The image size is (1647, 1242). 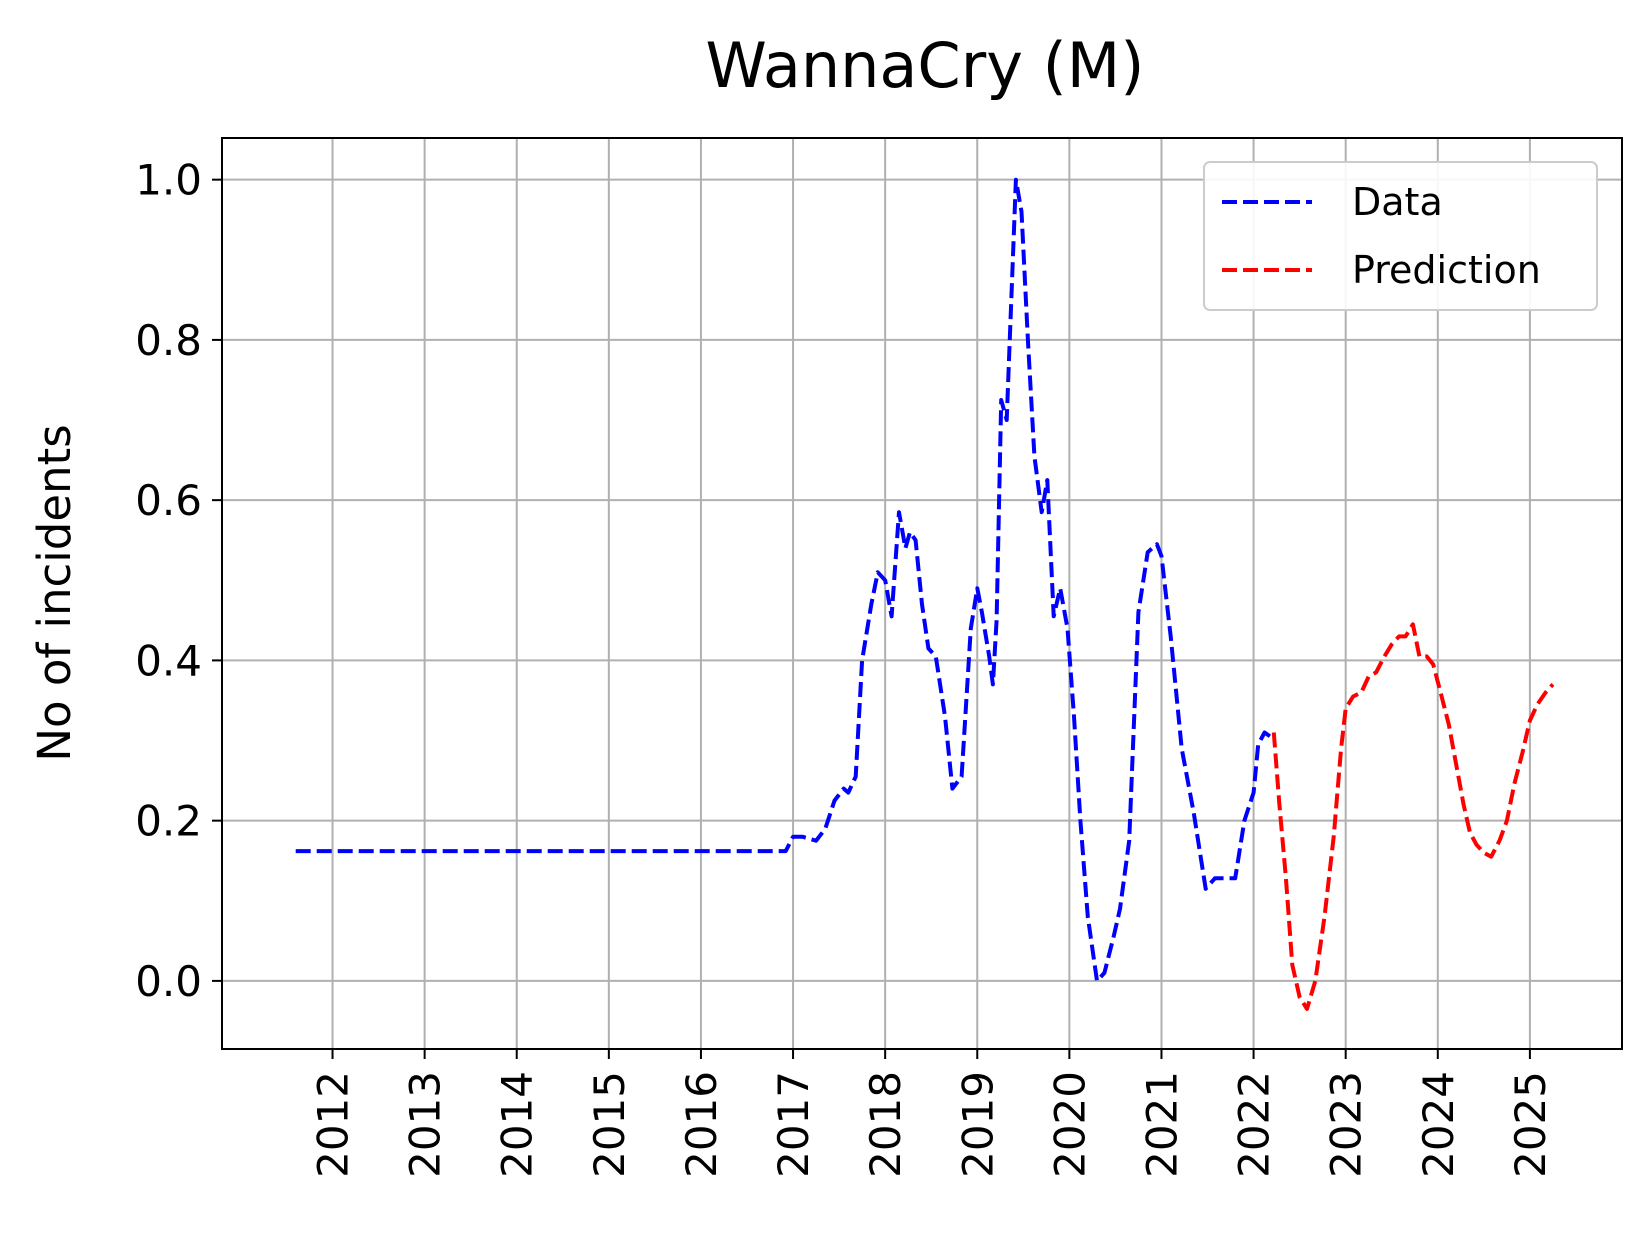 I want to click on y-tick-label: 0.8, so click(x=168, y=340).